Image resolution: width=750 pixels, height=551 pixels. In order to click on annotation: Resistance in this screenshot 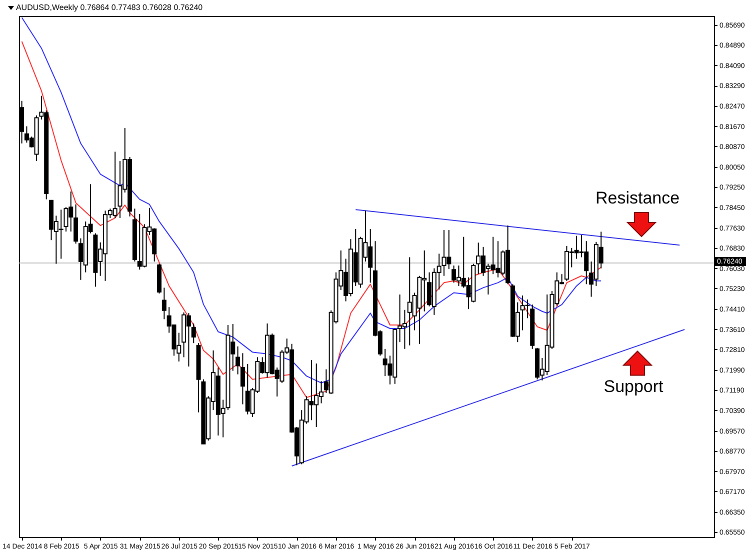, I will do `click(637, 198)`.